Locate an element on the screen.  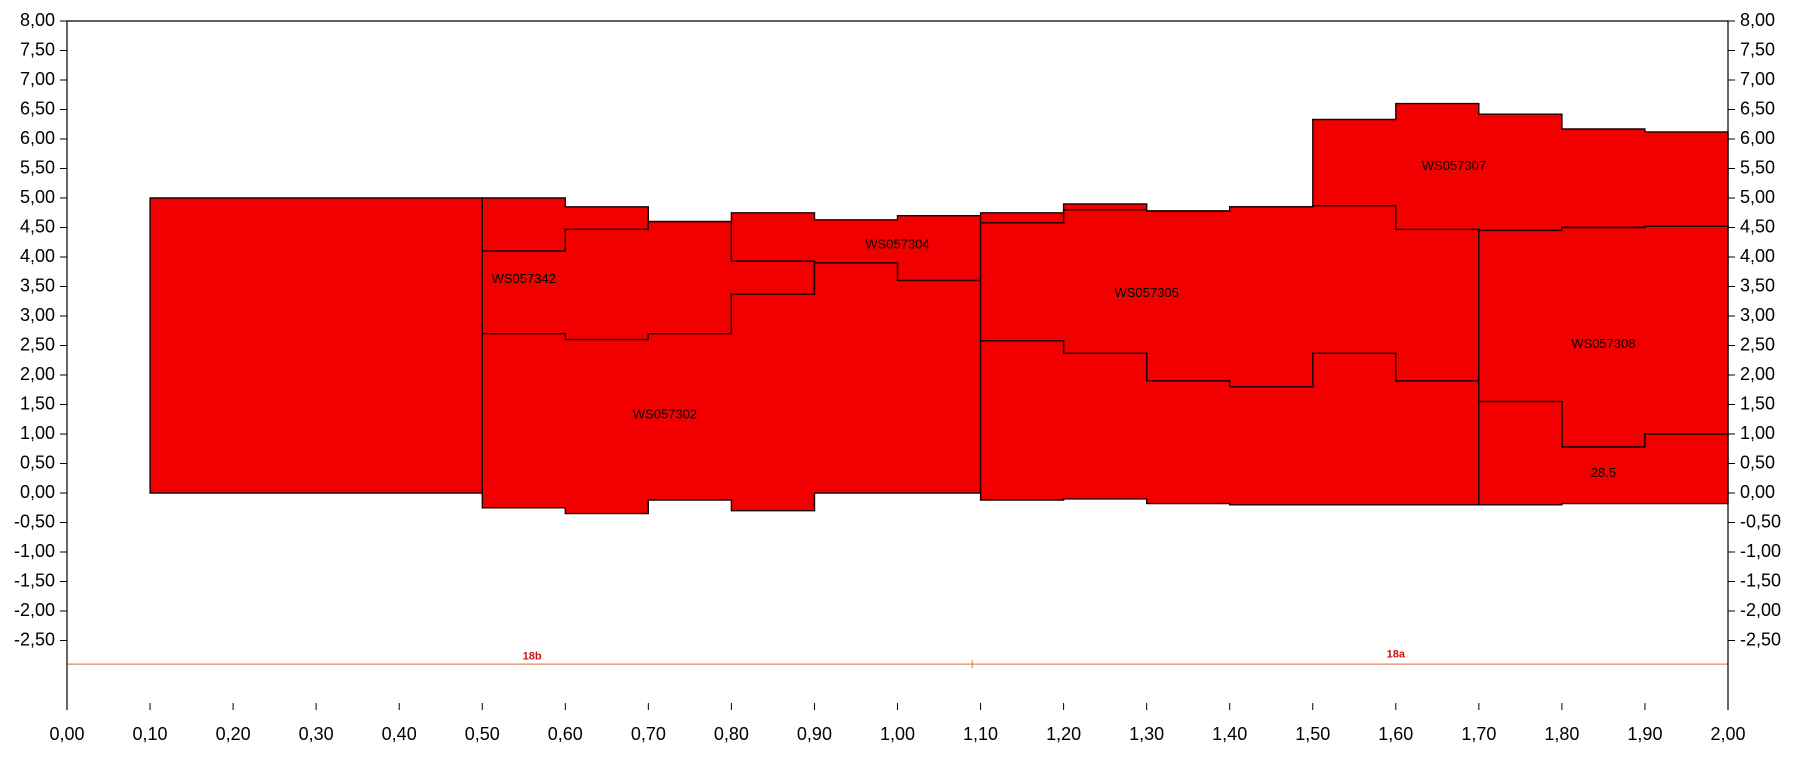
x-tick-label: 0,40 is located at coordinates (399, 734).